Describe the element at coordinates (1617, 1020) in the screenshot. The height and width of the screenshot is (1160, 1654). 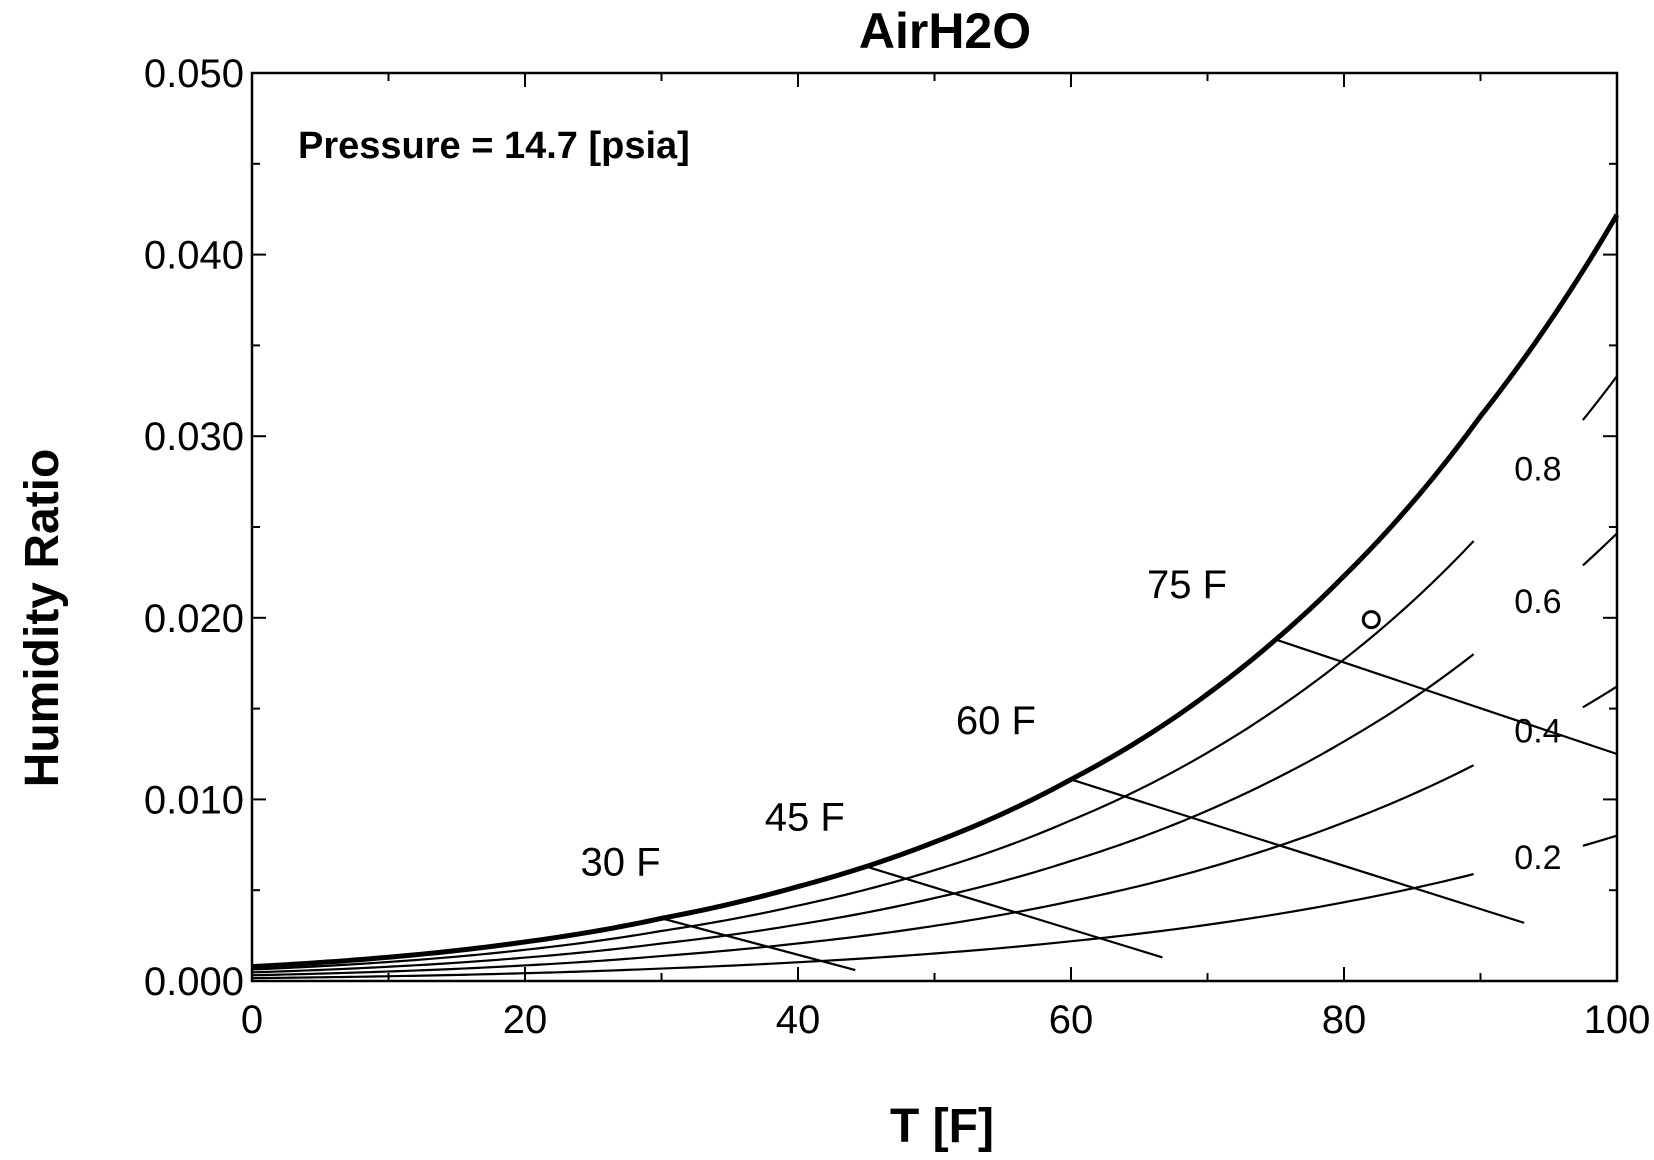
I see `x-tick-label: 100` at that location.